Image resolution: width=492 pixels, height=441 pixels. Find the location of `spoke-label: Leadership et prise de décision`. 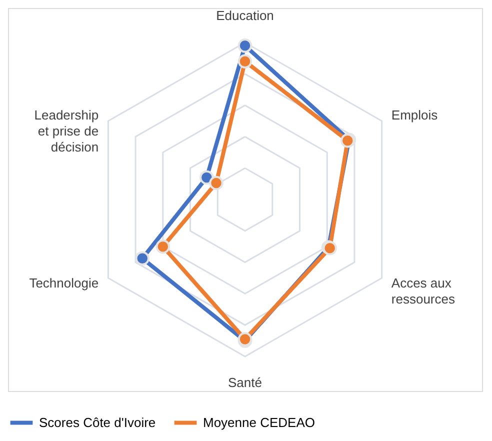

spoke-label: Leadership et prise de décision is located at coordinates (66, 131).